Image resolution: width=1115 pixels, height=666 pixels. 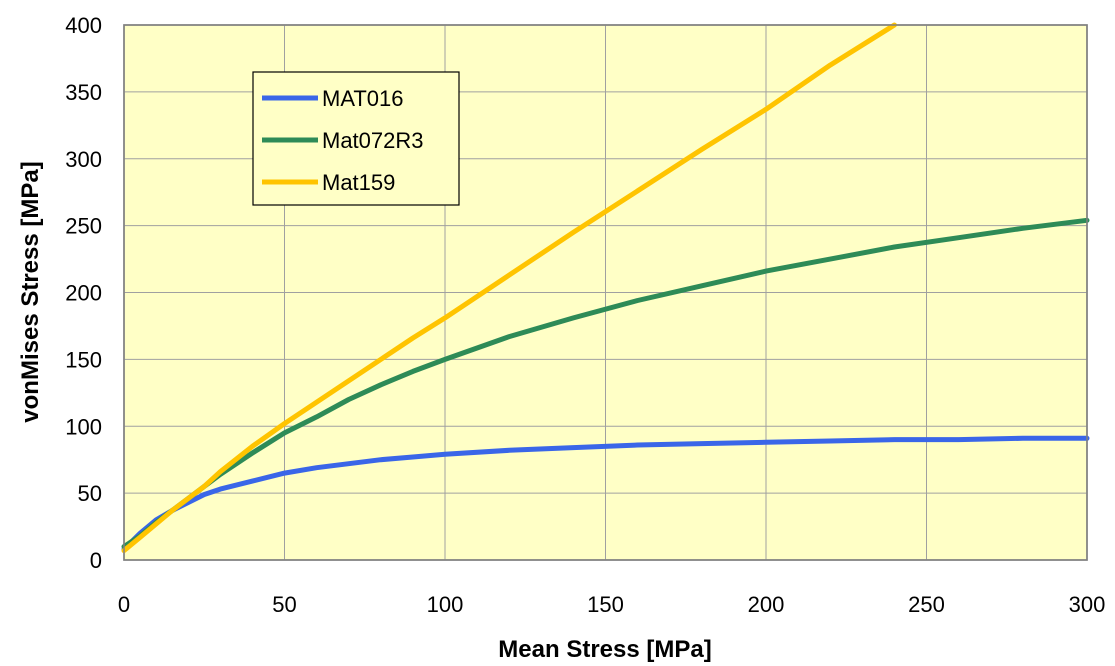 I want to click on x-axis-title: Mean Stress [MPa], so click(x=604, y=649).